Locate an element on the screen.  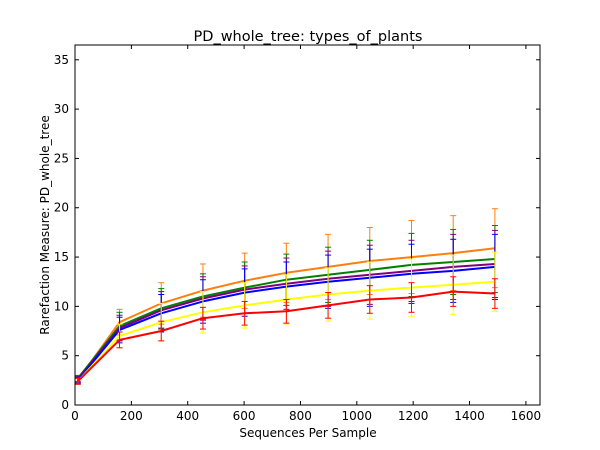
y-tick-label: 10 is located at coordinates (61, 306).